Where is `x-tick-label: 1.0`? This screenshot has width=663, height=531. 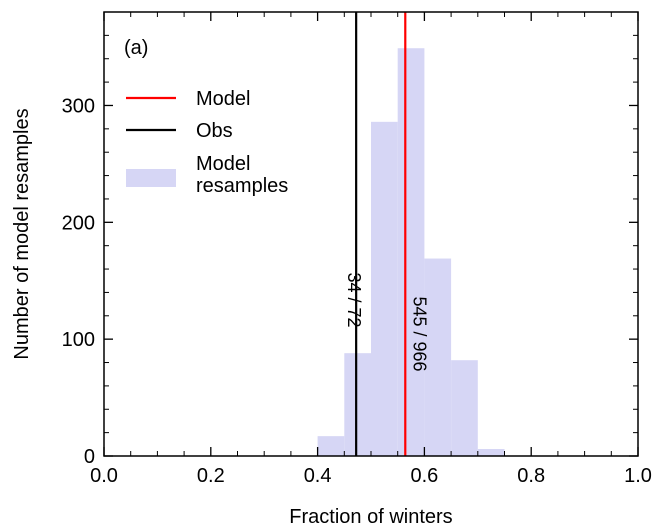
x-tick-label: 1.0 is located at coordinates (638, 476).